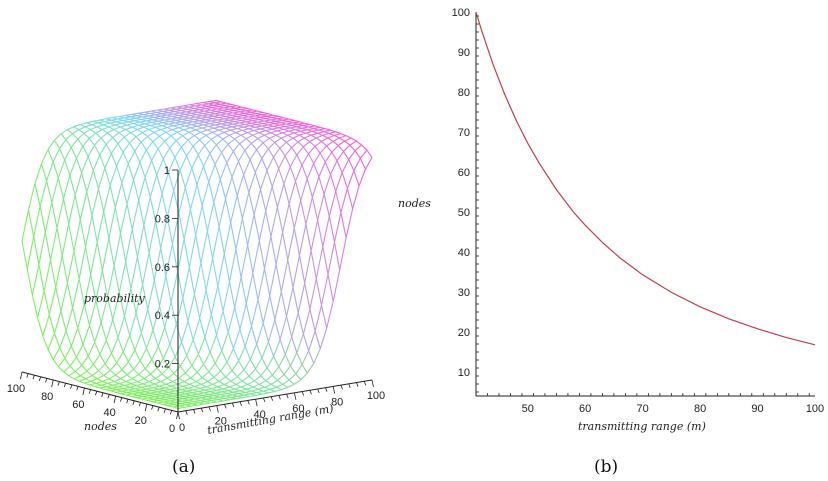  Describe the element at coordinates (464, 93) in the screenshot. I see `line-y-tick-label: 80` at that location.